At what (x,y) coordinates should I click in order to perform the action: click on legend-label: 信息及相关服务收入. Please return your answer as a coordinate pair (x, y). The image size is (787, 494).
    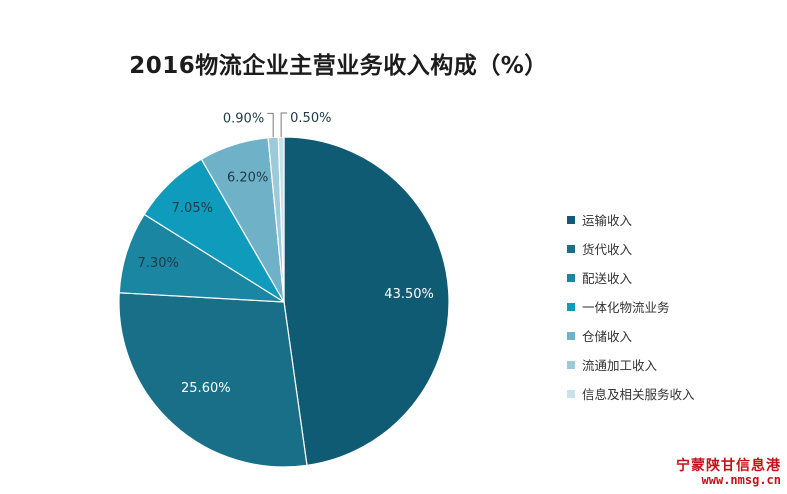
    Looking at the image, I should click on (638, 394).